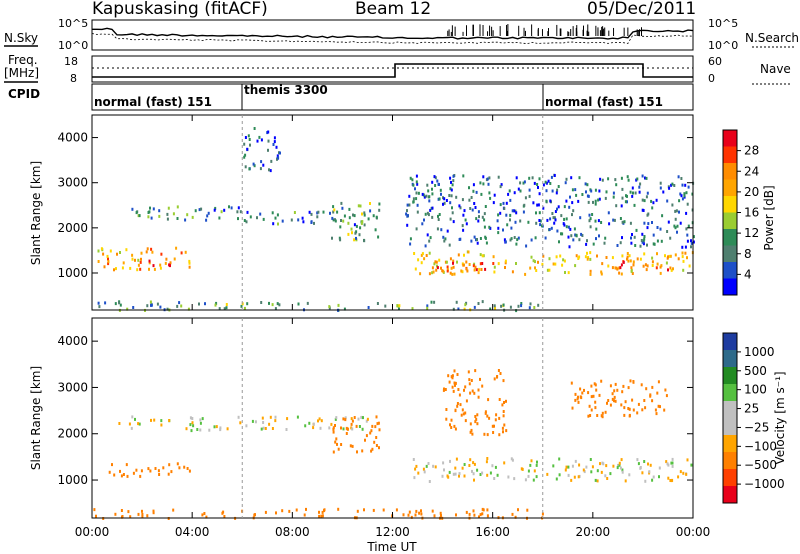 Image resolution: width=800 pixels, height=554 pixels. What do you see at coordinates (764, 484) in the screenshot?
I see `colorbar-tick-label: −1000` at bounding box center [764, 484].